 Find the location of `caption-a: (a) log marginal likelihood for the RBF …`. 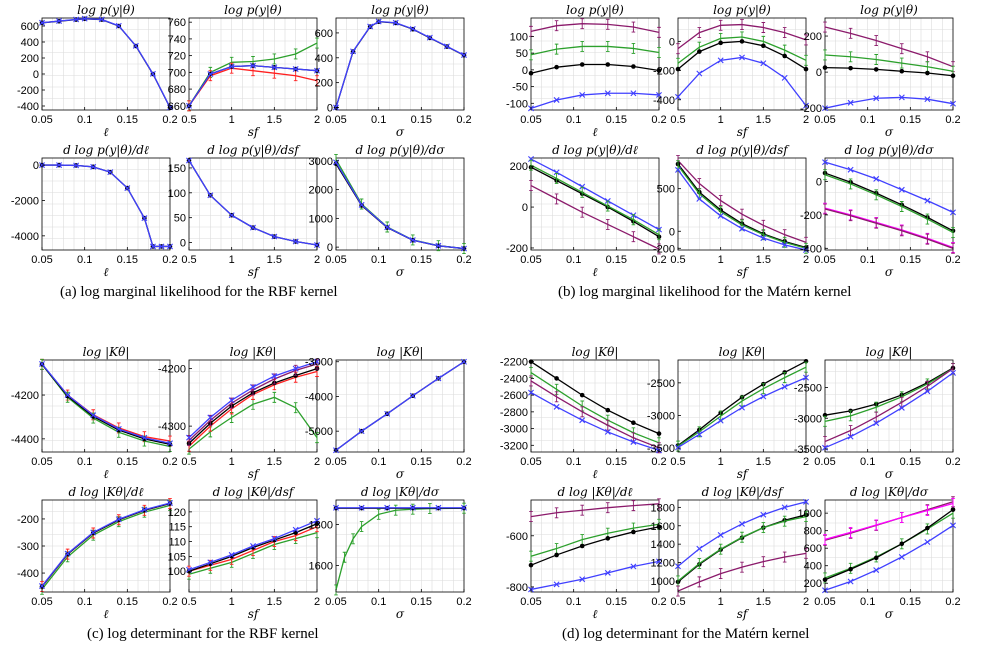

caption-a: (a) log marginal likelihood for the RBF … is located at coordinates (199, 292).